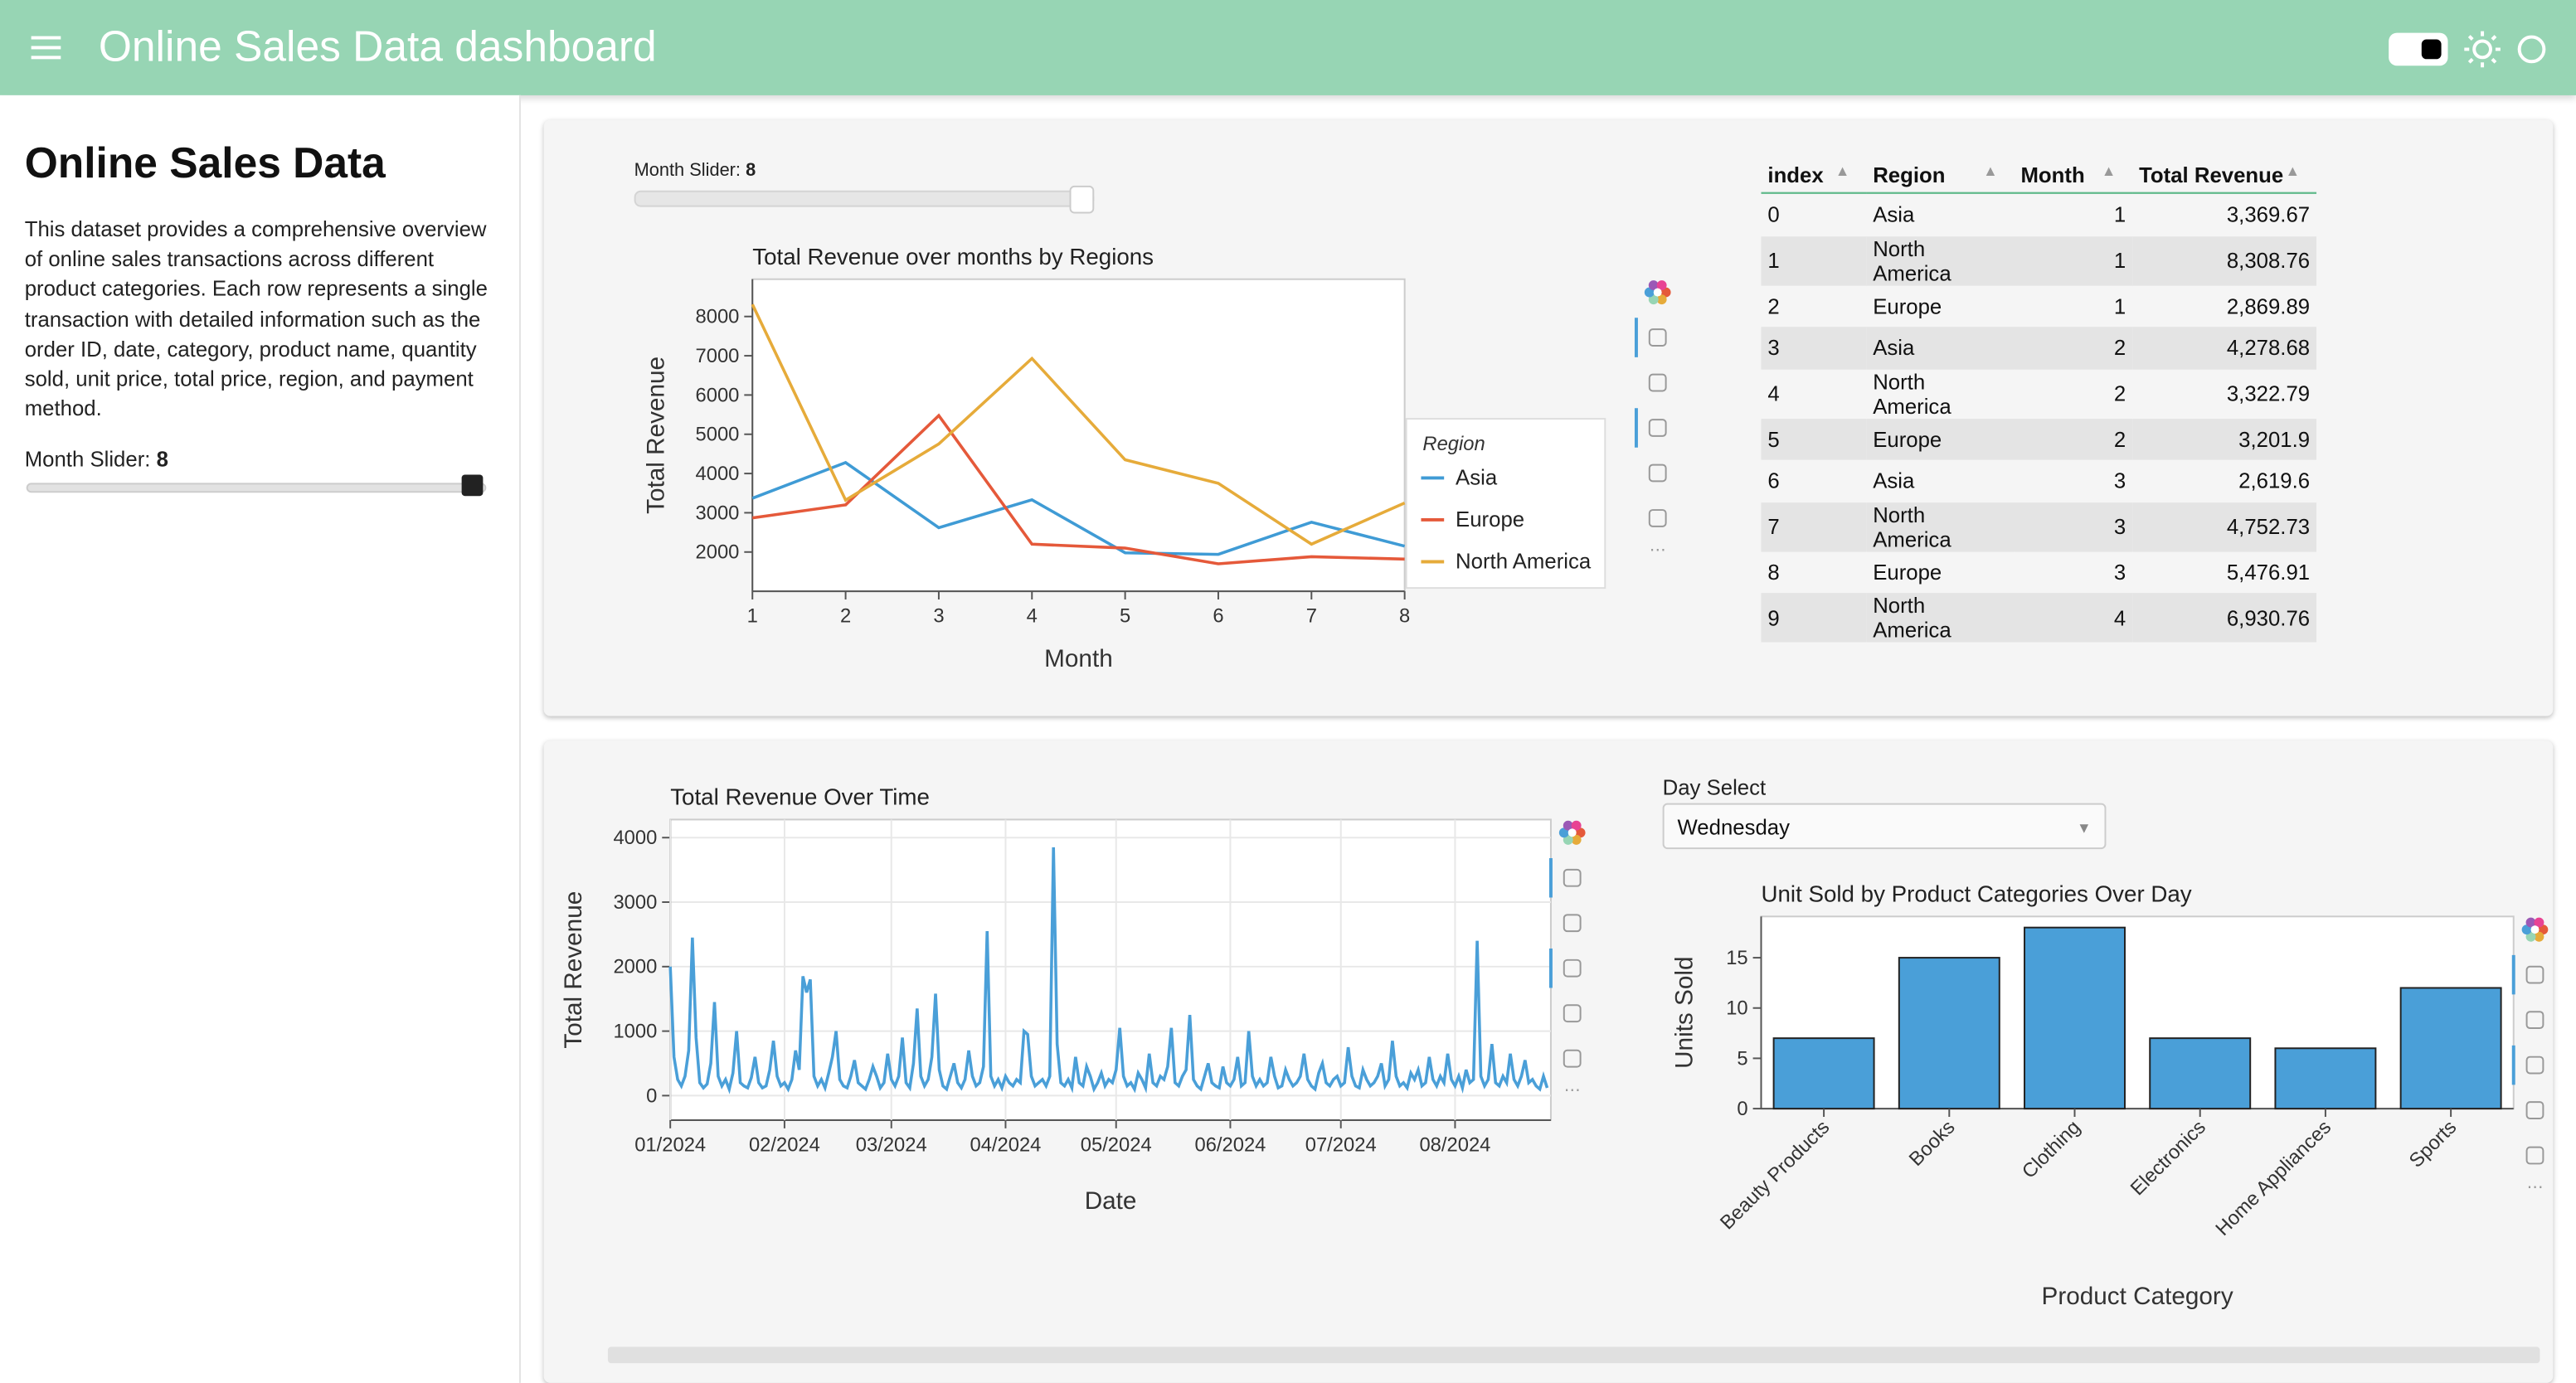  Describe the element at coordinates (1111, 1201) in the screenshot. I see `x-axis-label: Date` at that location.